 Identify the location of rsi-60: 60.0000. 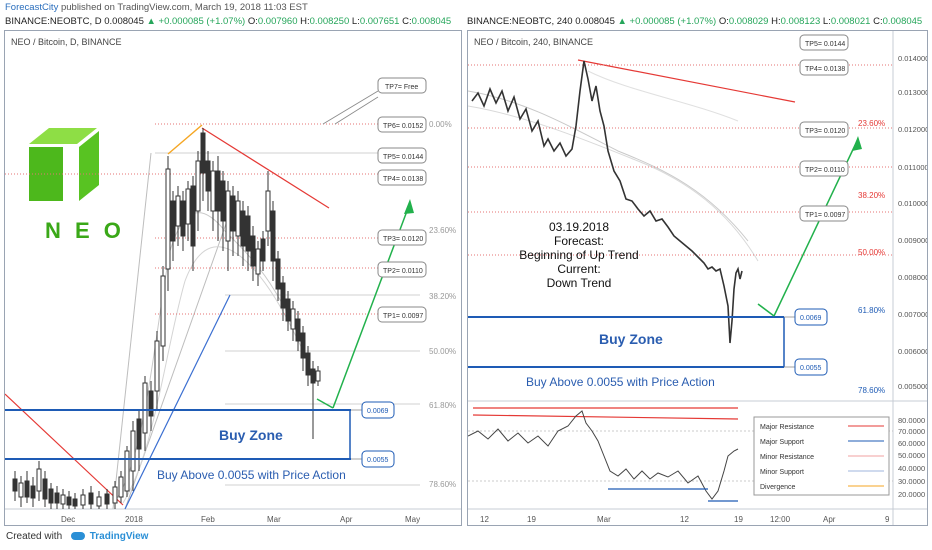
(911, 443).